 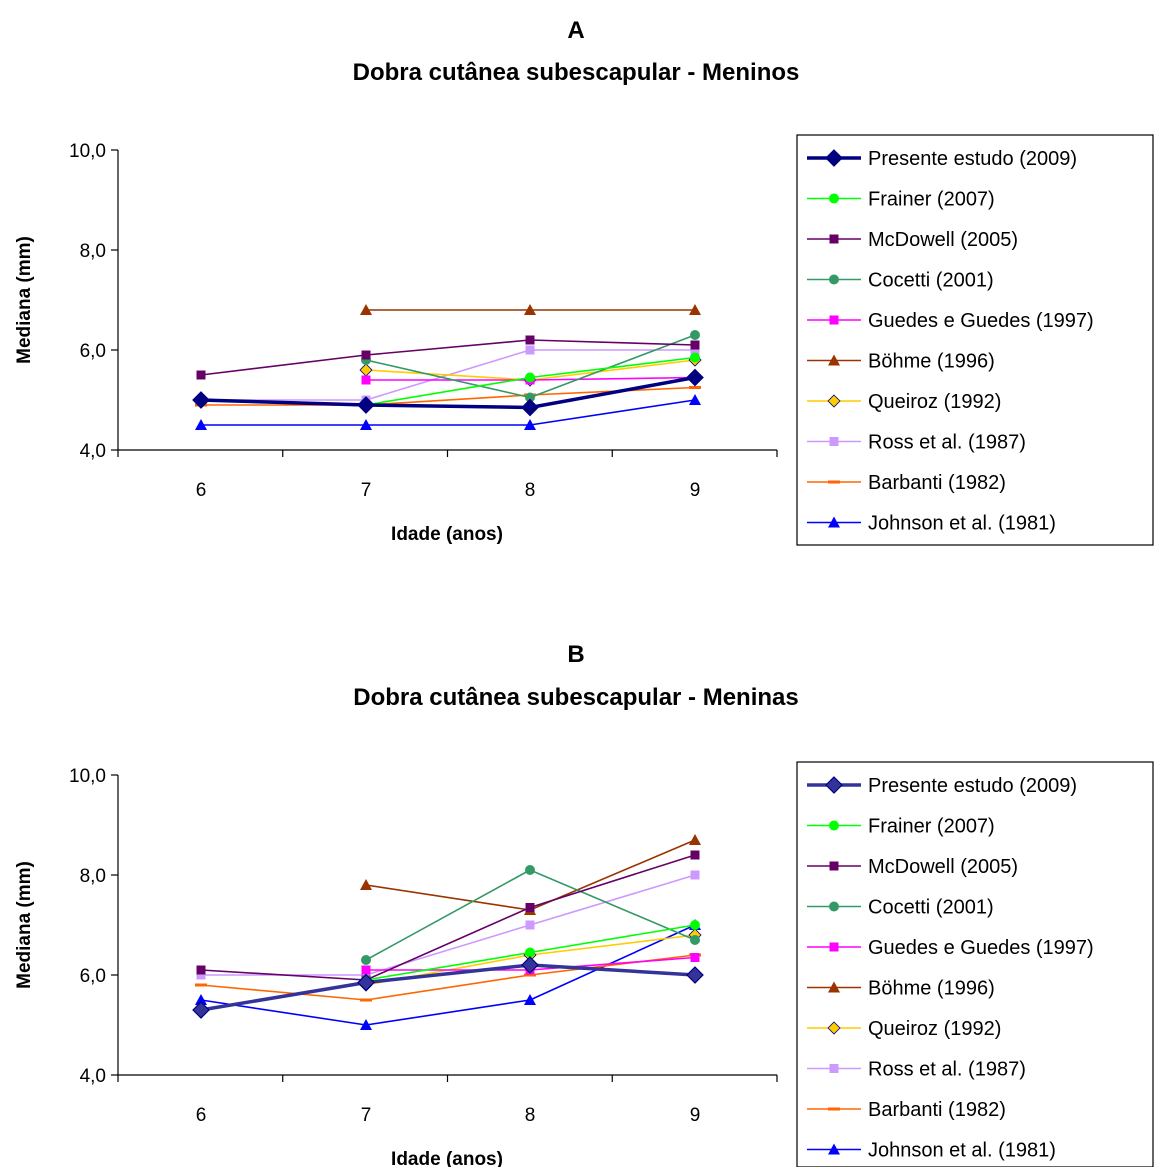 What do you see at coordinates (575, 654) in the screenshot?
I see `chart-panel-letter: B` at bounding box center [575, 654].